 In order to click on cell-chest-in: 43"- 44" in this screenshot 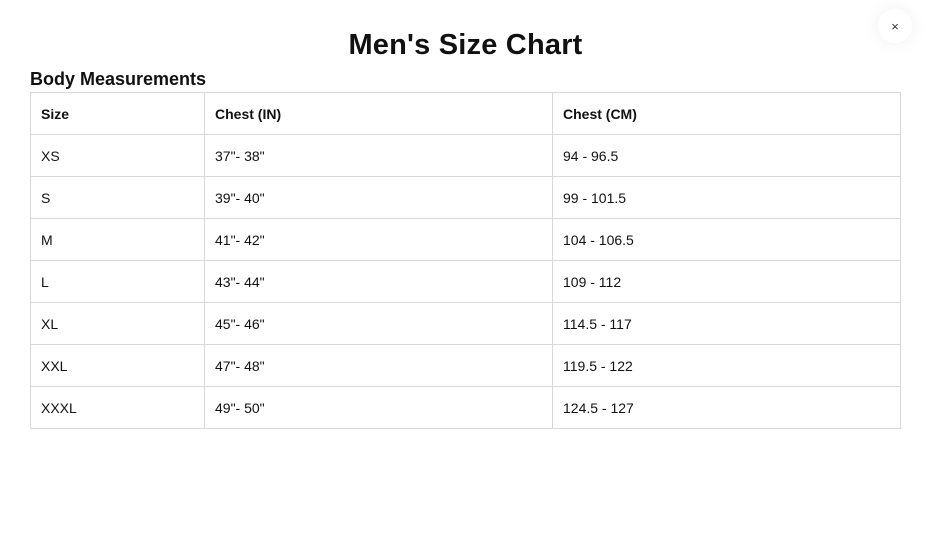, I will do `click(378, 281)`.